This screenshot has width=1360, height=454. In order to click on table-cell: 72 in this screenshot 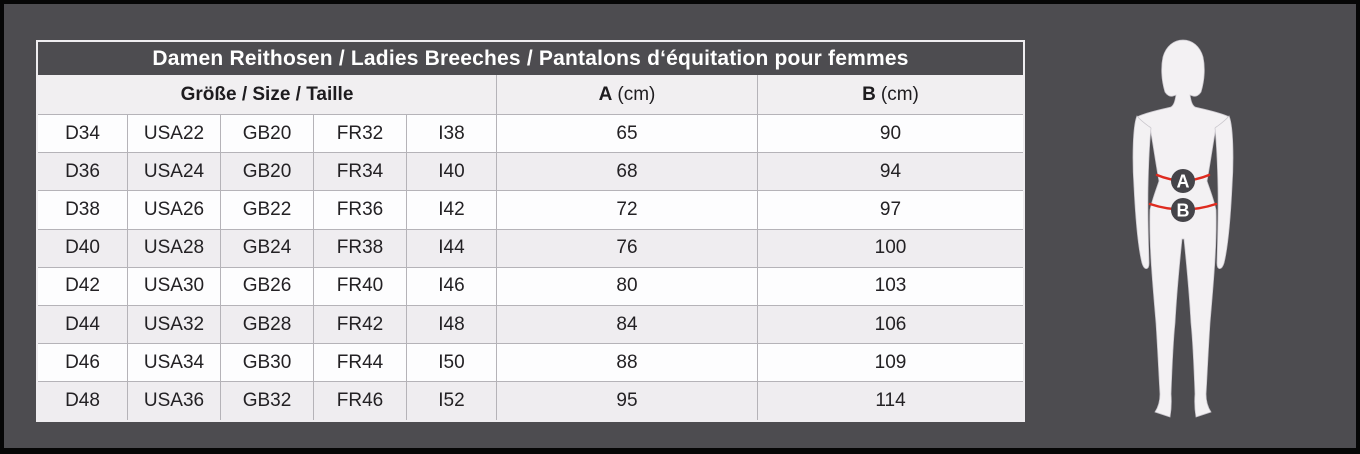, I will do `click(626, 209)`.